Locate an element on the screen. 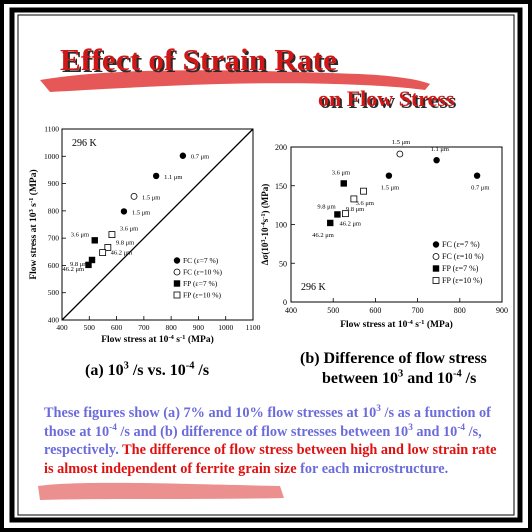 Image resolution: width=532 pixels, height=532 pixels. y-axis-label-a: Flow stress at 103 s-1 (MPa) is located at coordinates (34, 224).